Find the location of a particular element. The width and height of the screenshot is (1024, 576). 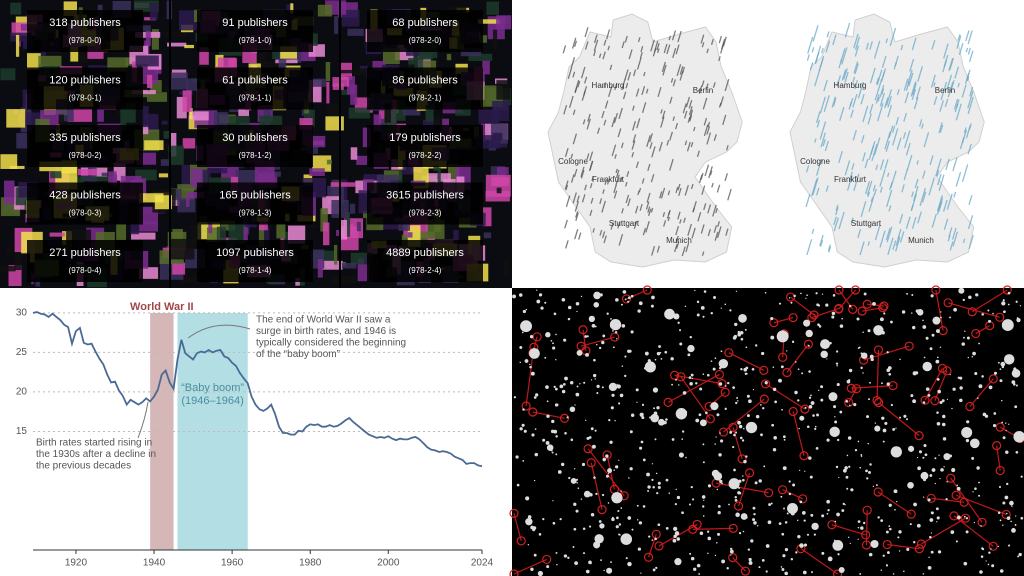

tile-prefix: (978-2-2) is located at coordinates (425, 155).